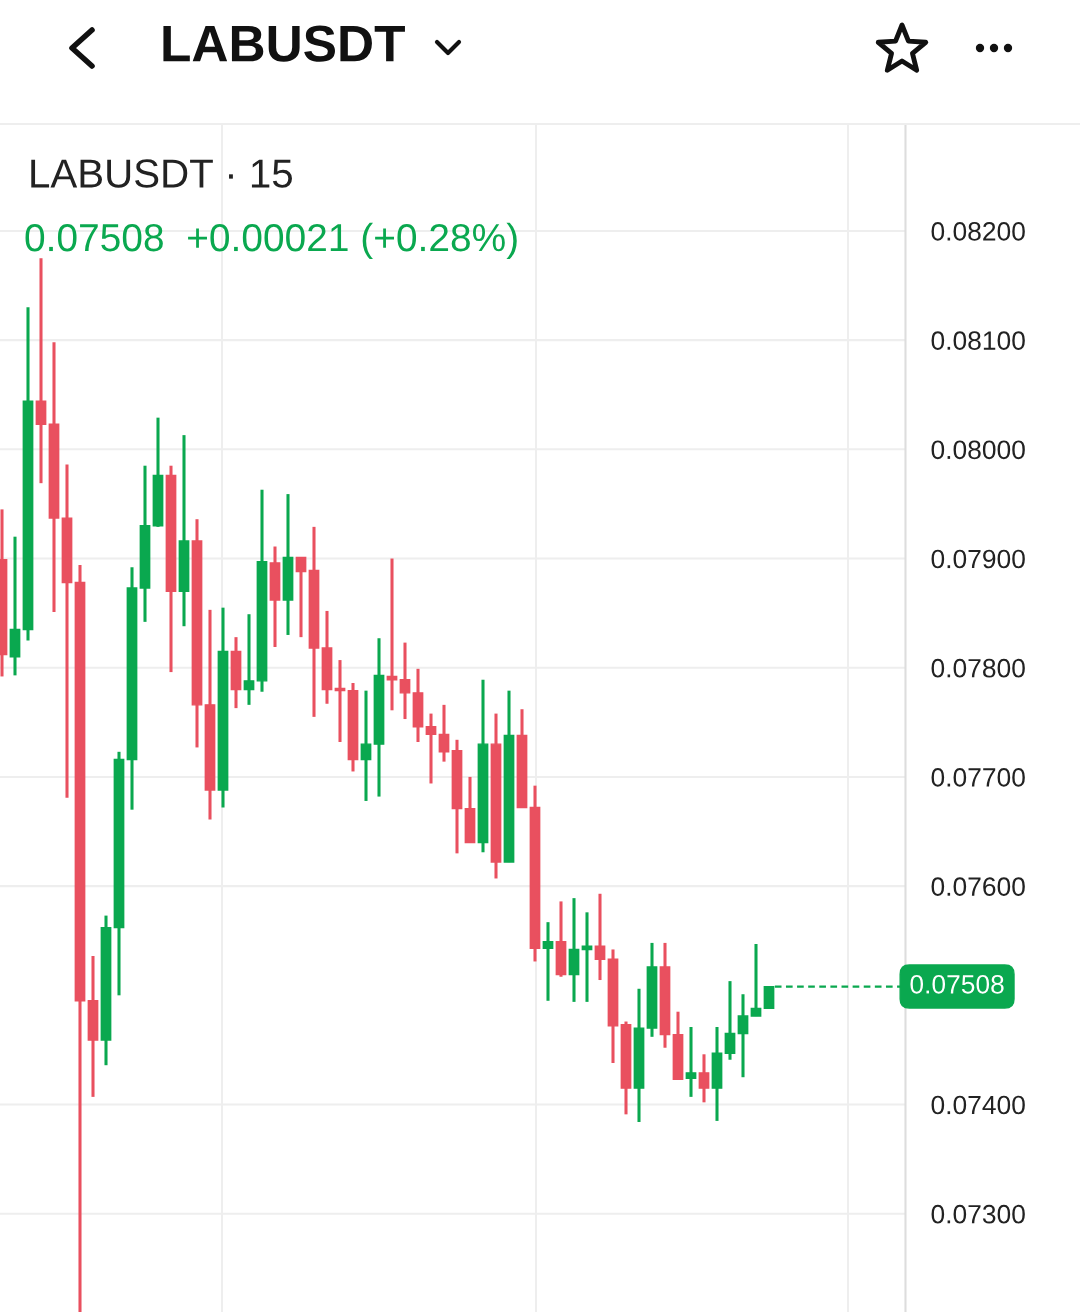 Image resolution: width=1080 pixels, height=1312 pixels. I want to click on y-tick-label: 0.07900, so click(978, 559).